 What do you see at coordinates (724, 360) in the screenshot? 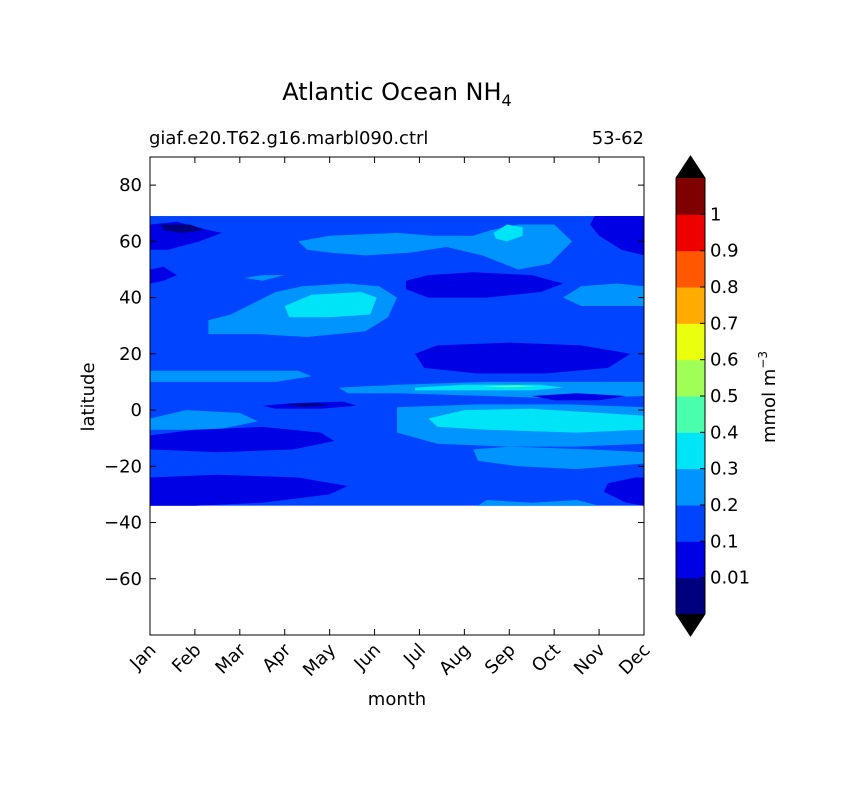
I see `colorbar-tick-label: 0.6` at bounding box center [724, 360].